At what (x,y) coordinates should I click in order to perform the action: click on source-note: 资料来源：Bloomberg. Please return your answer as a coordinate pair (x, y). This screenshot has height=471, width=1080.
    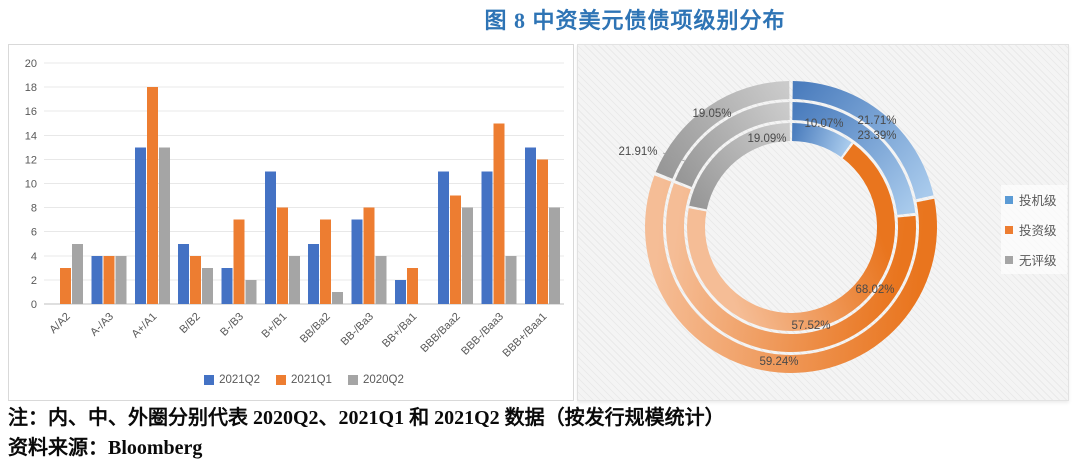
    Looking at the image, I should click on (105, 448).